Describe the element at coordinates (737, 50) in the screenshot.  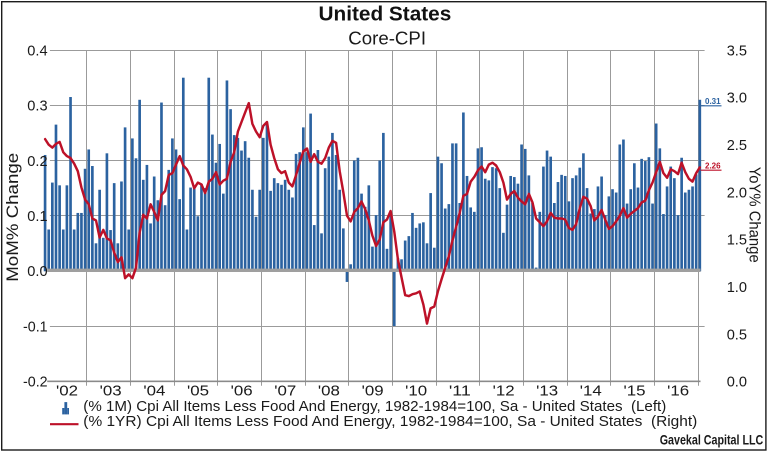
I see `svg-text: 3.5` at that location.